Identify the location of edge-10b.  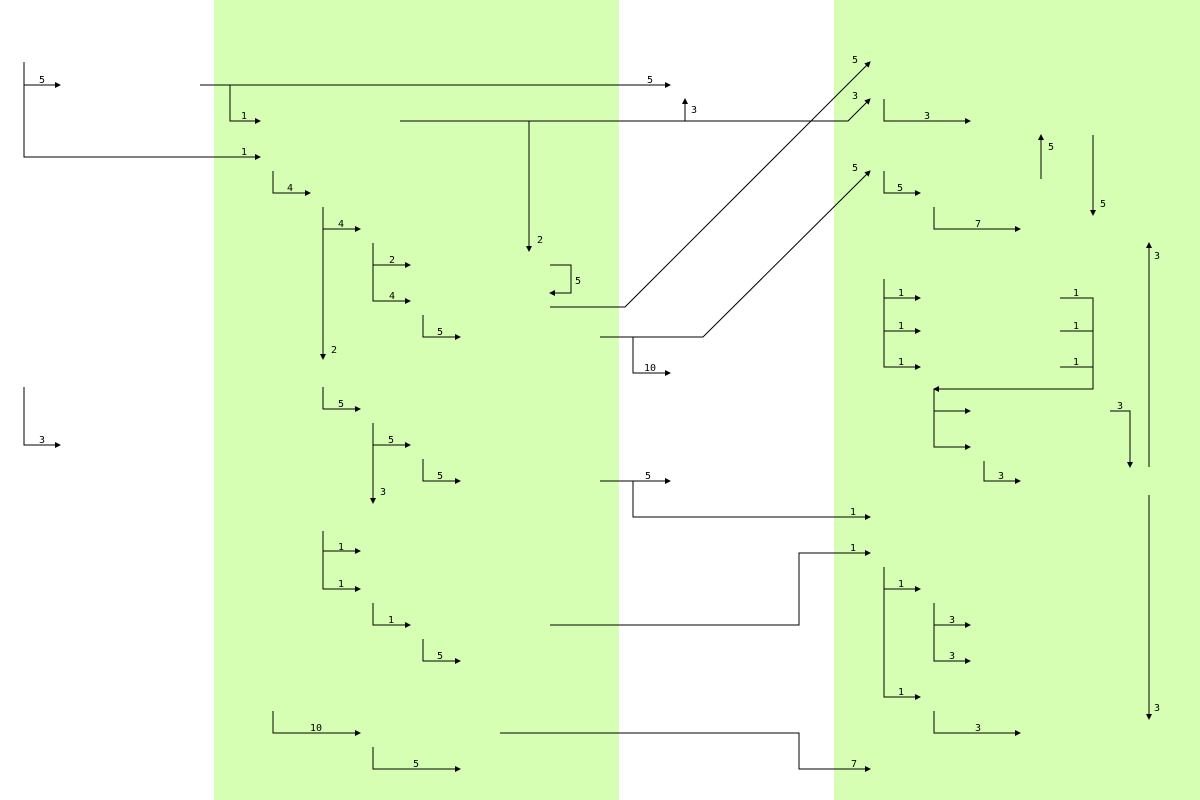
(316, 723).